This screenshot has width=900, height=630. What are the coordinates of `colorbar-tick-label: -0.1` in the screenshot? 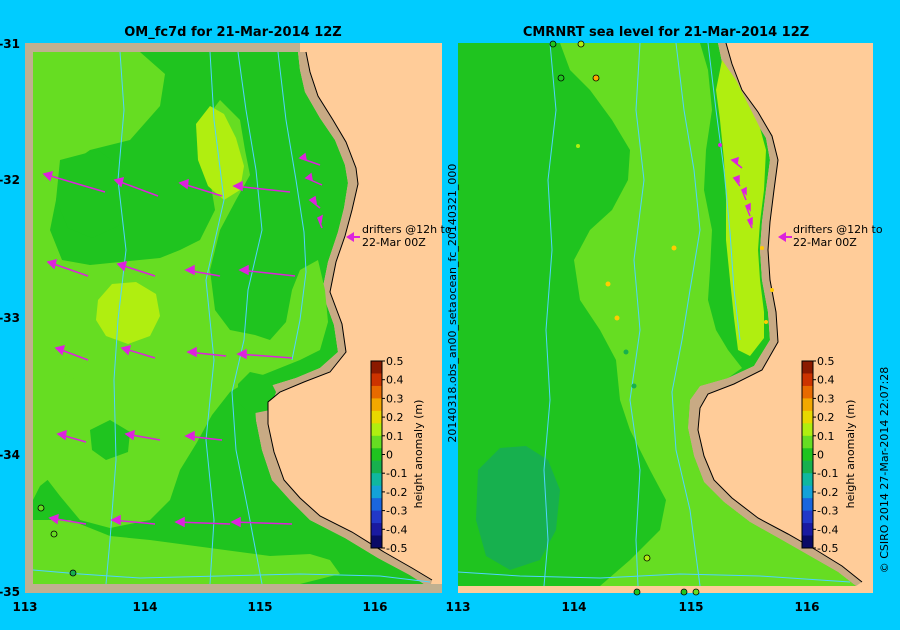 It's located at (827, 473).